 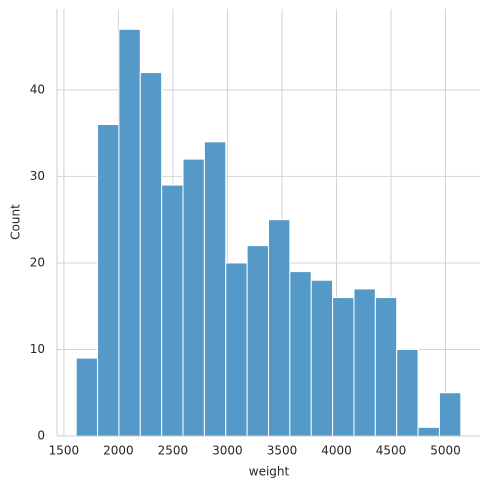 What do you see at coordinates (269, 472) in the screenshot?
I see `x-axis-label: weight` at bounding box center [269, 472].